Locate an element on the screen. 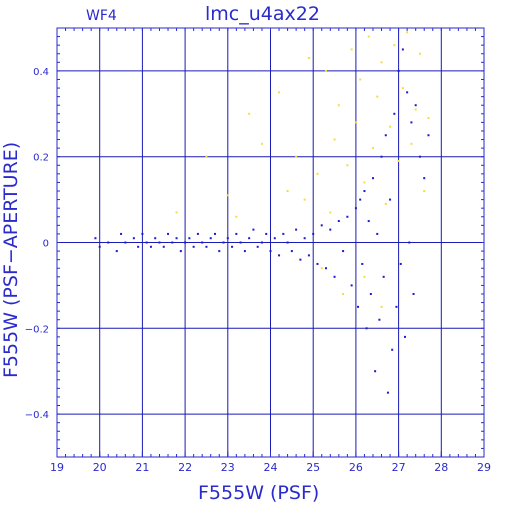 The image size is (512, 512). y-tick-label: 0.4 is located at coordinates (41, 72).